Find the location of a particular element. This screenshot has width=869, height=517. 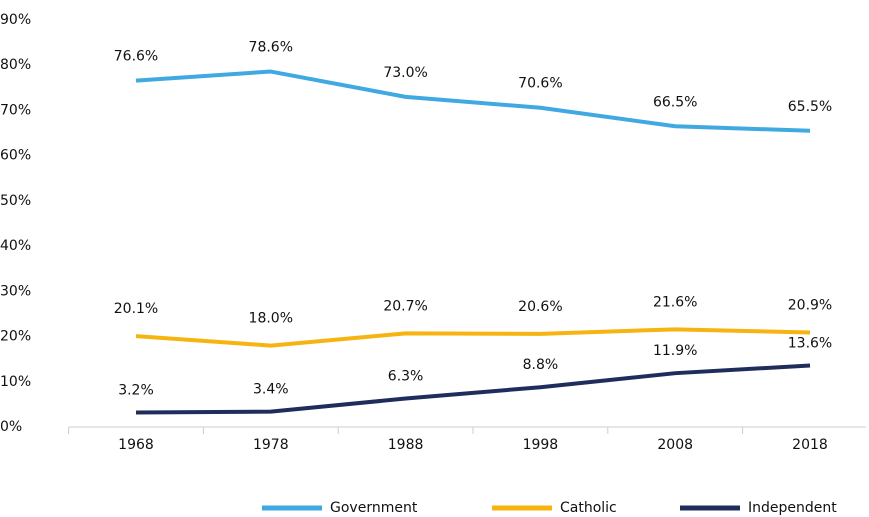

data-label: 70.6% is located at coordinates (540, 84).